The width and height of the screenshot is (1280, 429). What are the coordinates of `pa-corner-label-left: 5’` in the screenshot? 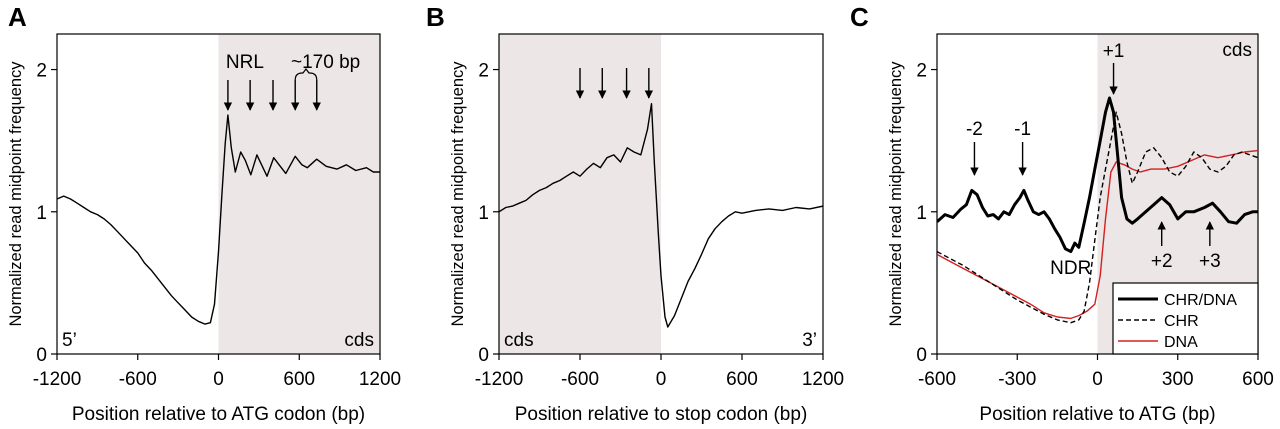 It's located at (69, 340).